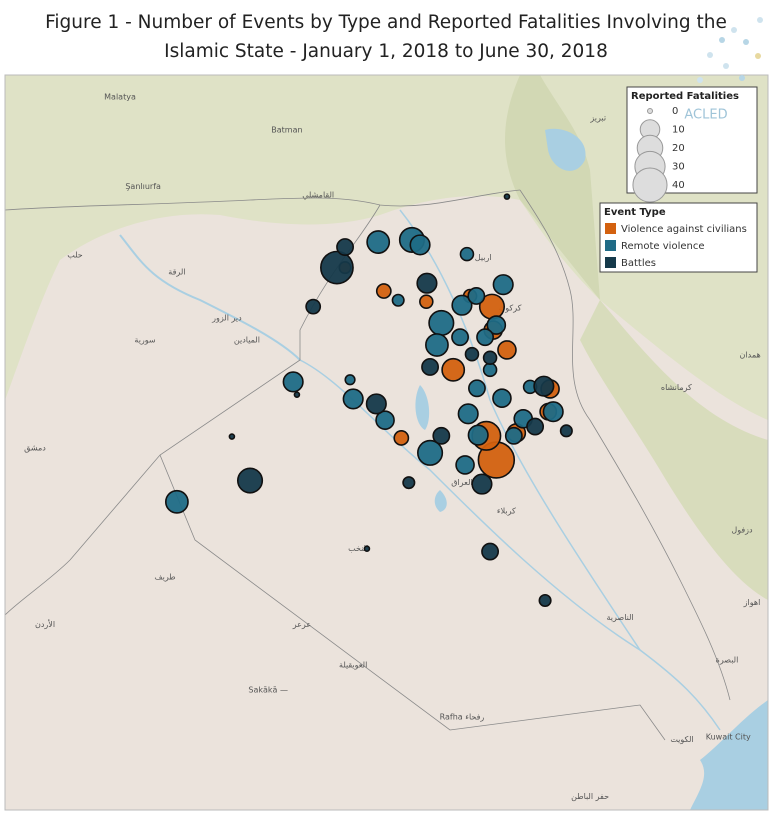 This screenshot has height=817, width=772. What do you see at coordinates (728, 736) in the screenshot?
I see `place-label: Kuwait City` at bounding box center [728, 736].